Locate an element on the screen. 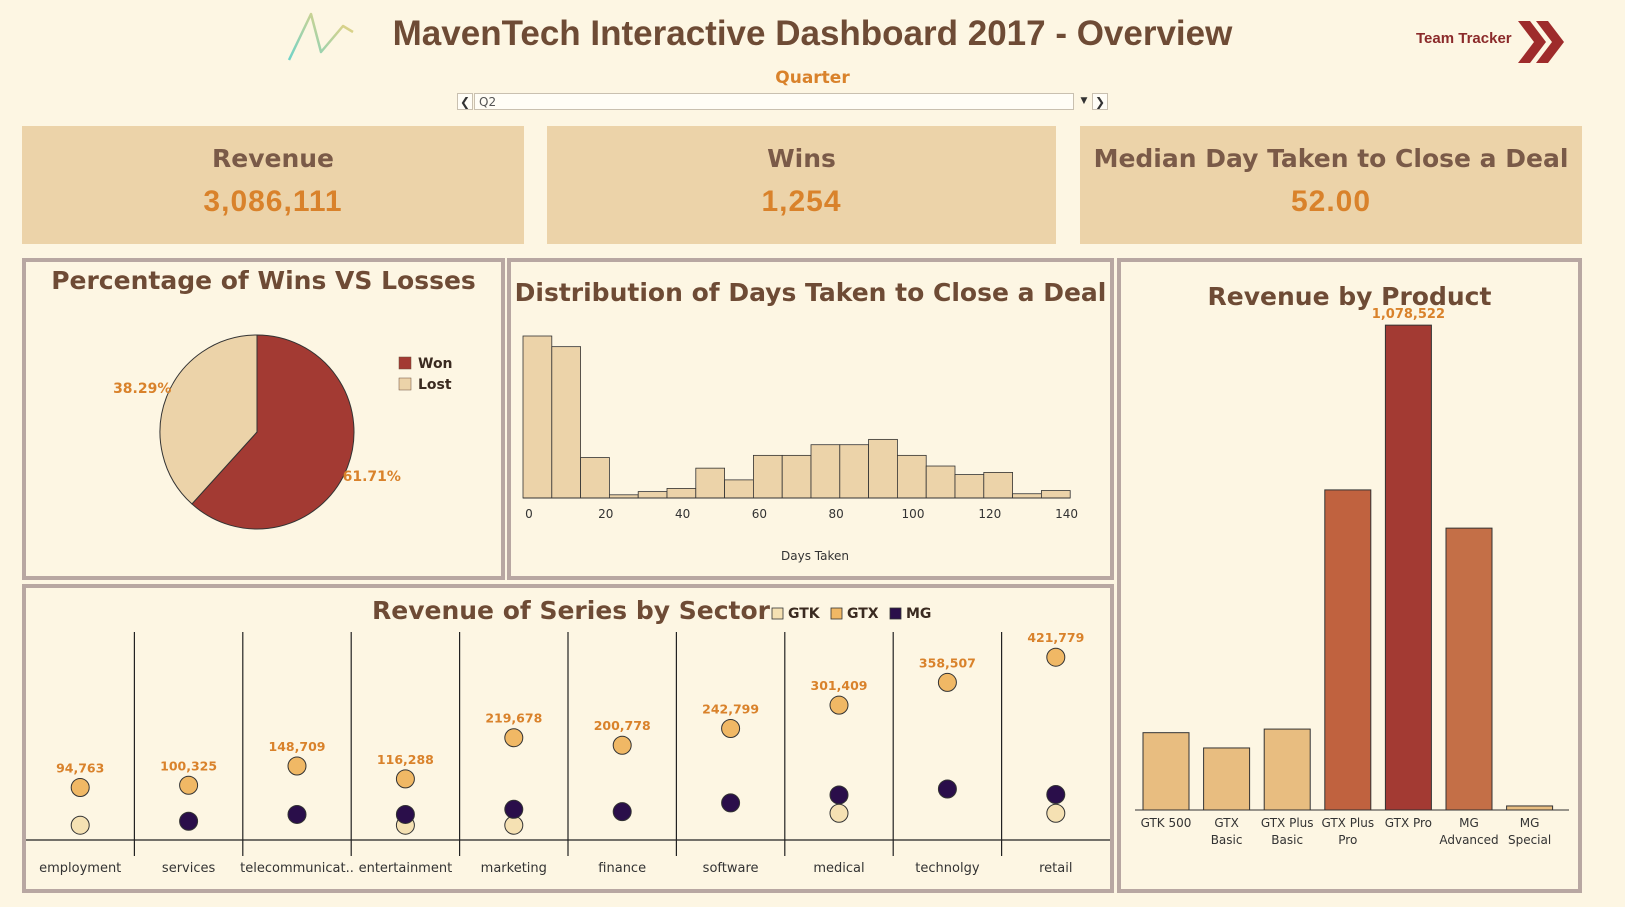  histogram-tick-label: 20 is located at coordinates (605, 514).